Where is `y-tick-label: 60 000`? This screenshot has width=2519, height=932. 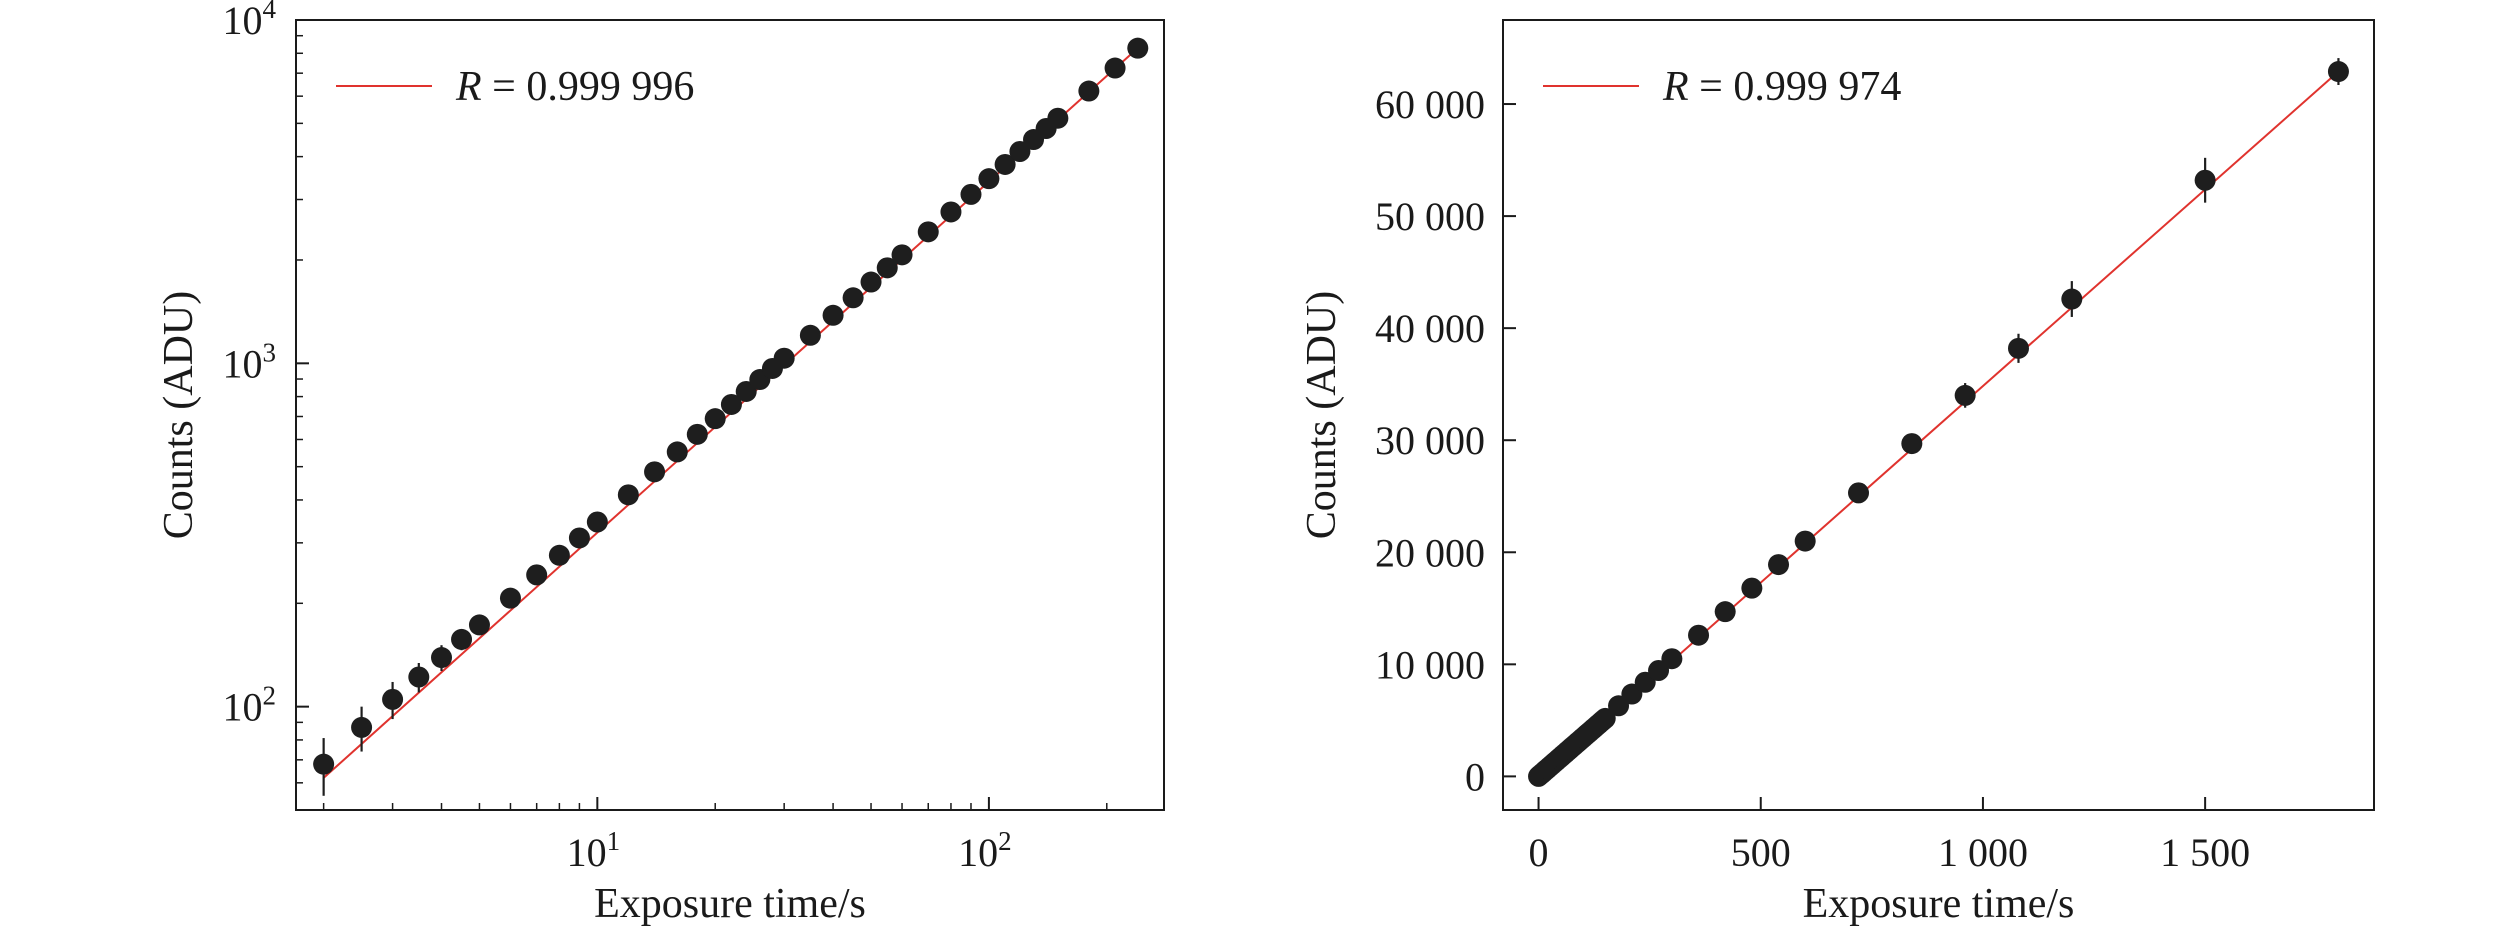
y-tick-label: 60 000 is located at coordinates (1430, 104).